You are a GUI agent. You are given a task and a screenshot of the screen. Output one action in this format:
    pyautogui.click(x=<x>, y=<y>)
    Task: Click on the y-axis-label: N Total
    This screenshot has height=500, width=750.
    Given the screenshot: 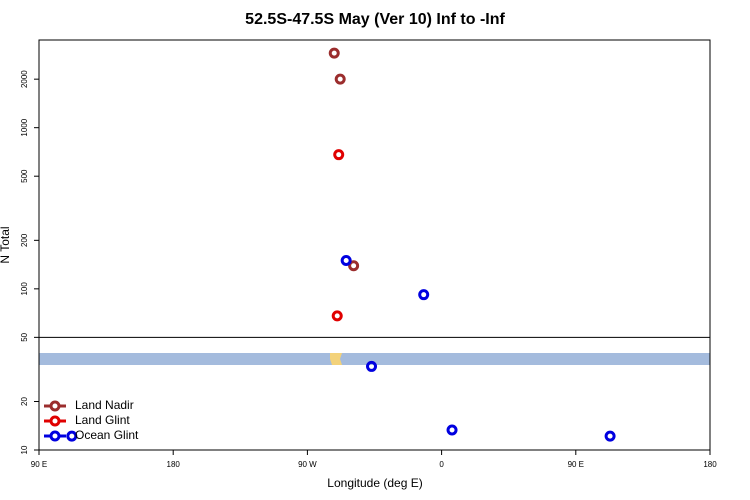 What is the action you would take?
    pyautogui.click(x=6, y=244)
    